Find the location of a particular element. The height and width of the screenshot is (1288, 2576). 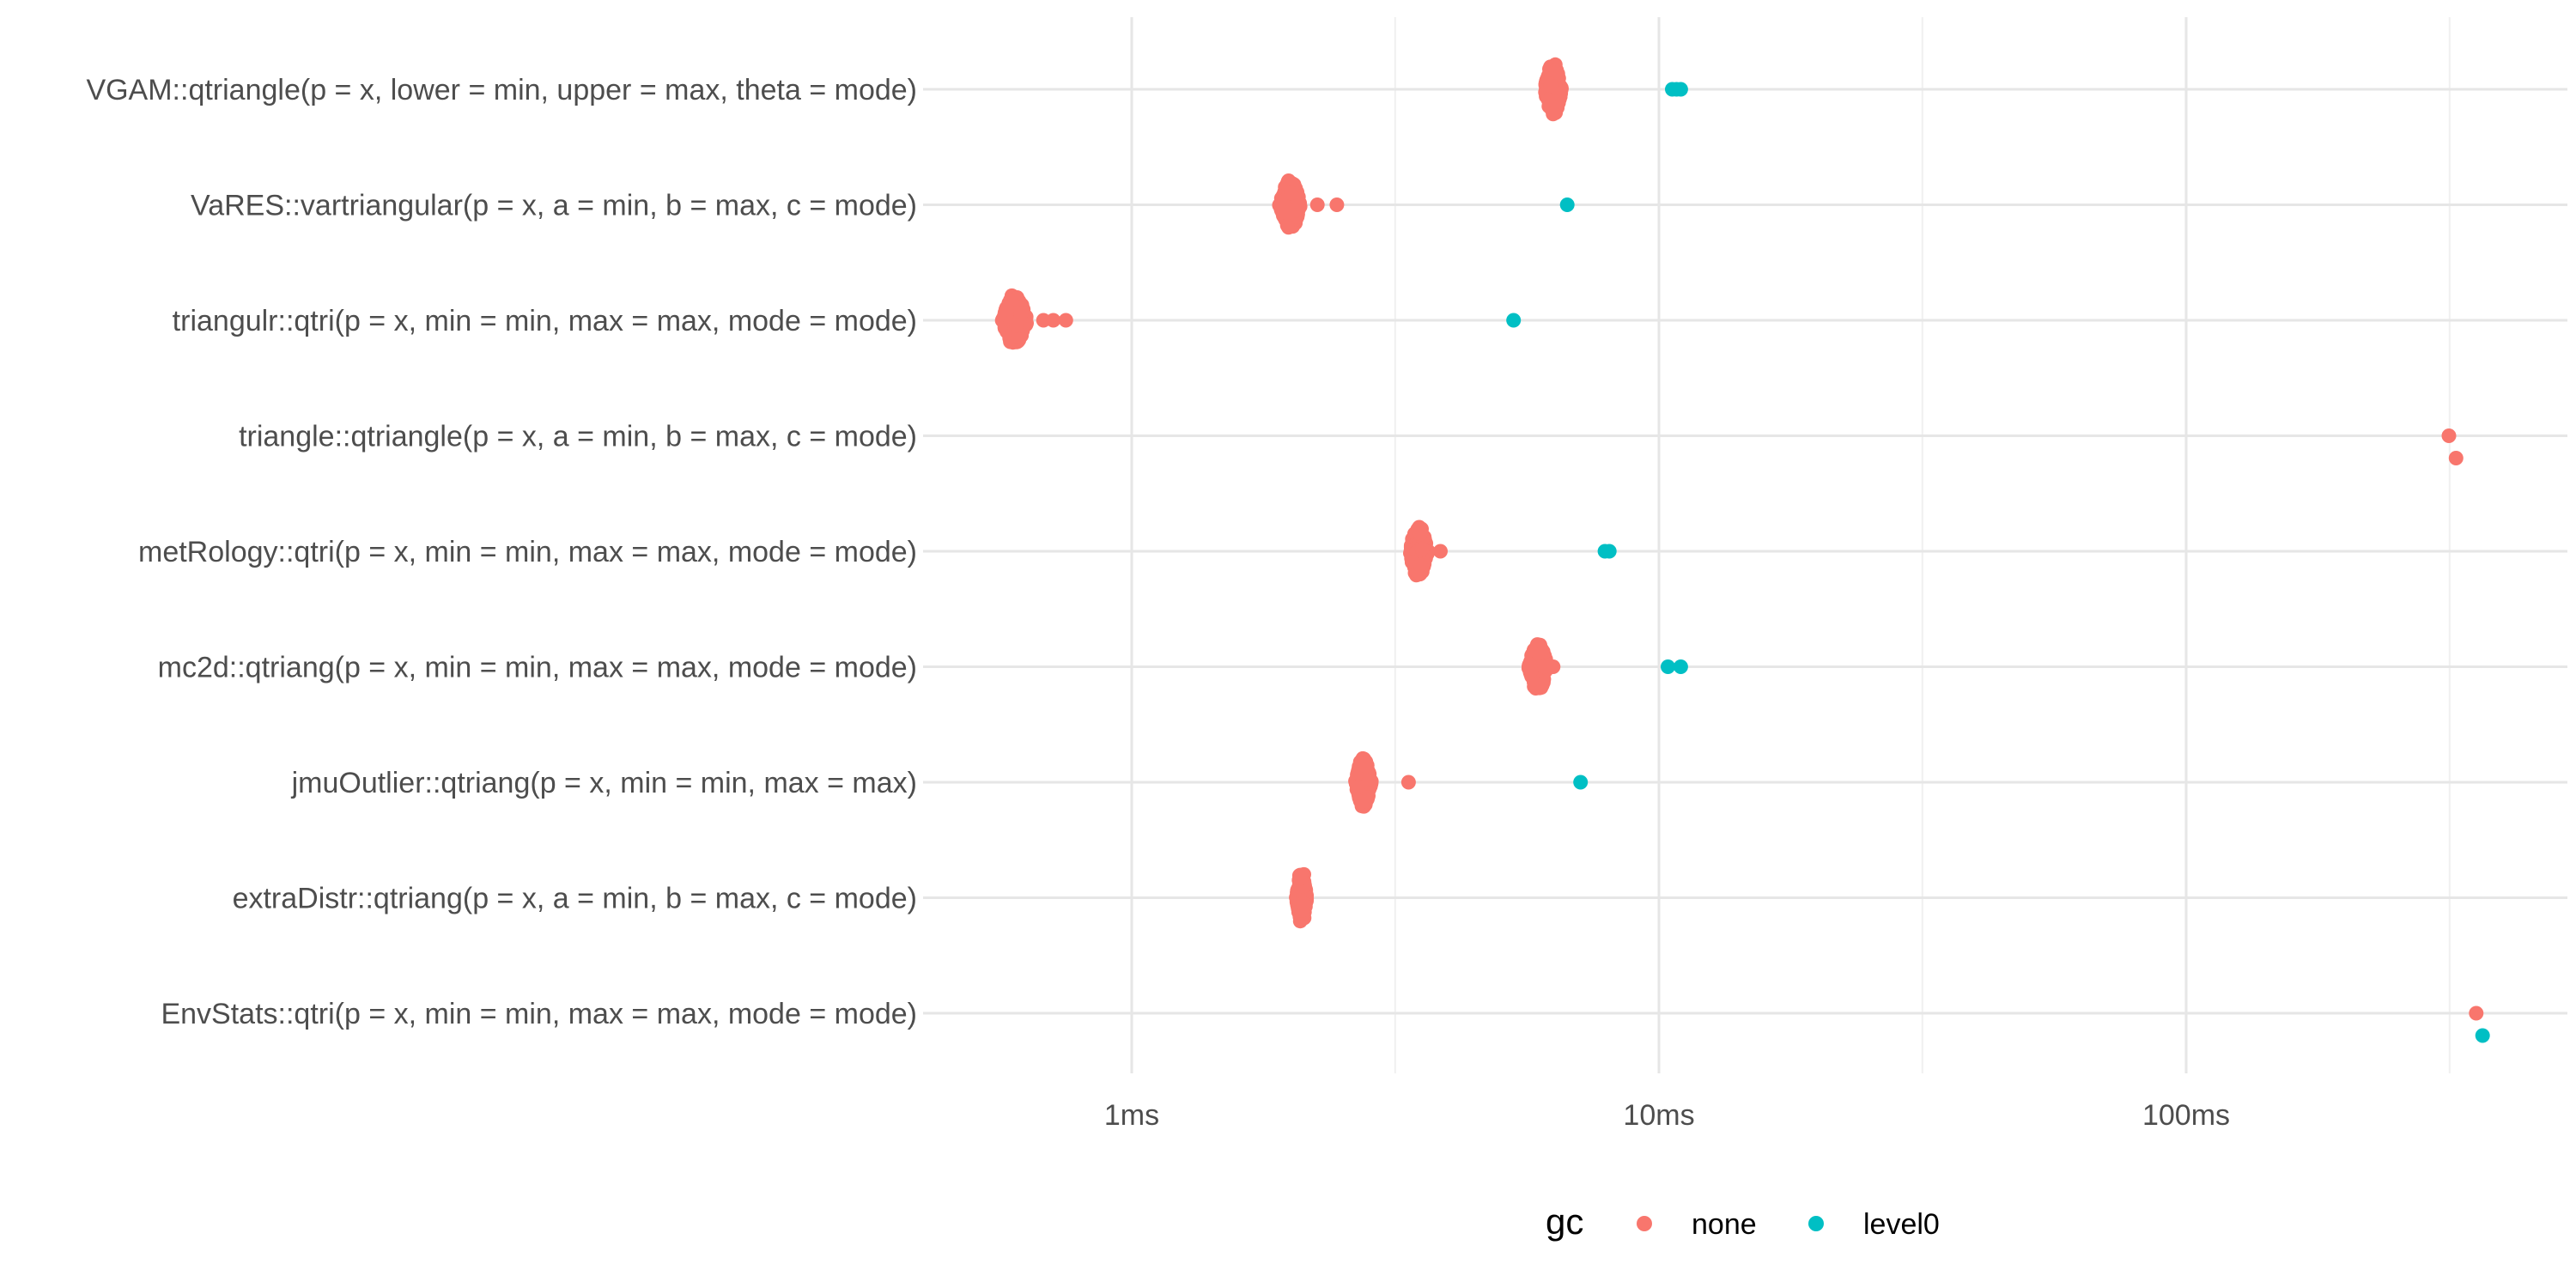

legend-label-level0: level0 is located at coordinates (1902, 1224).